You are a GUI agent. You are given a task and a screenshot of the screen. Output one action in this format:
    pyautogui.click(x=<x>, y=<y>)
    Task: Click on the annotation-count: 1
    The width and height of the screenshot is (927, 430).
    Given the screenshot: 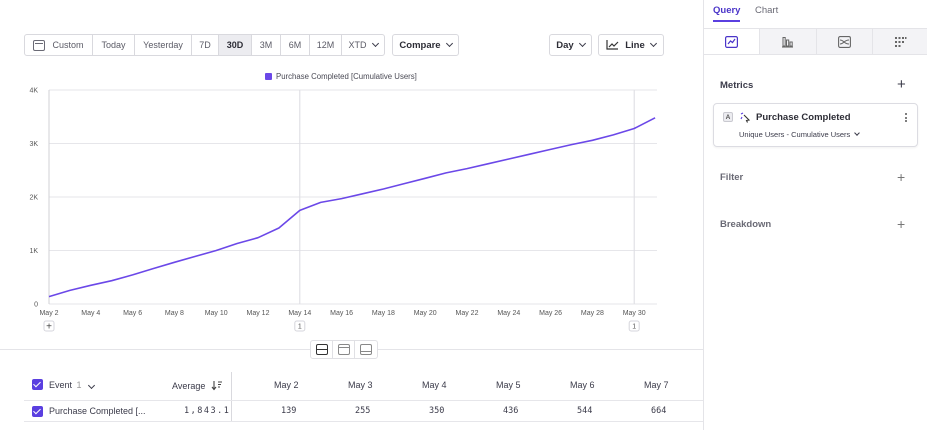 What is the action you would take?
    pyautogui.click(x=300, y=327)
    